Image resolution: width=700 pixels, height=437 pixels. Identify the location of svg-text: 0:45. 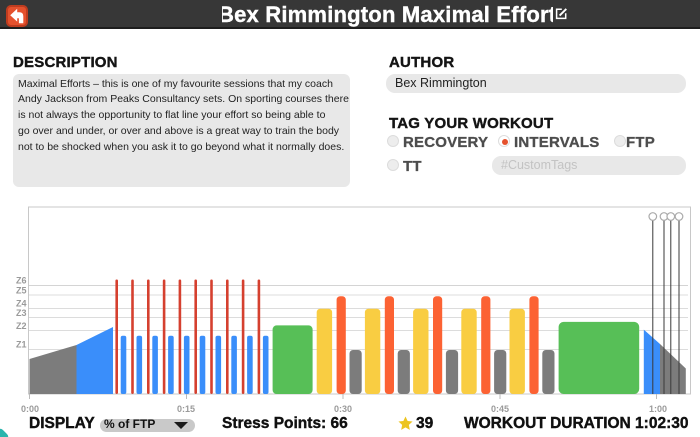
(500, 409).